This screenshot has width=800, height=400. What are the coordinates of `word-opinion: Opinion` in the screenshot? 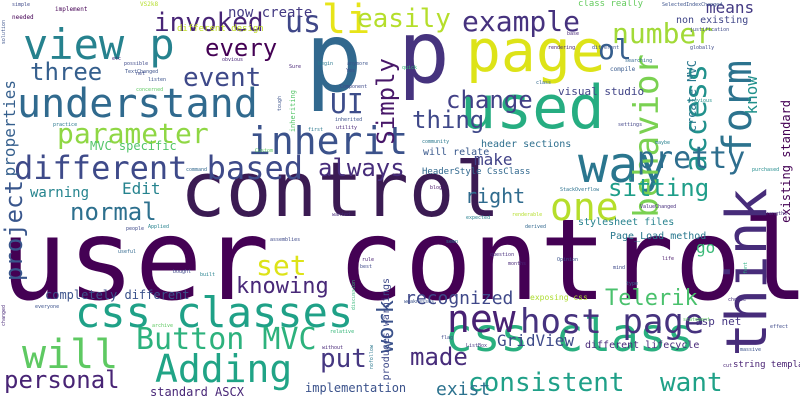 It's located at (568, 260).